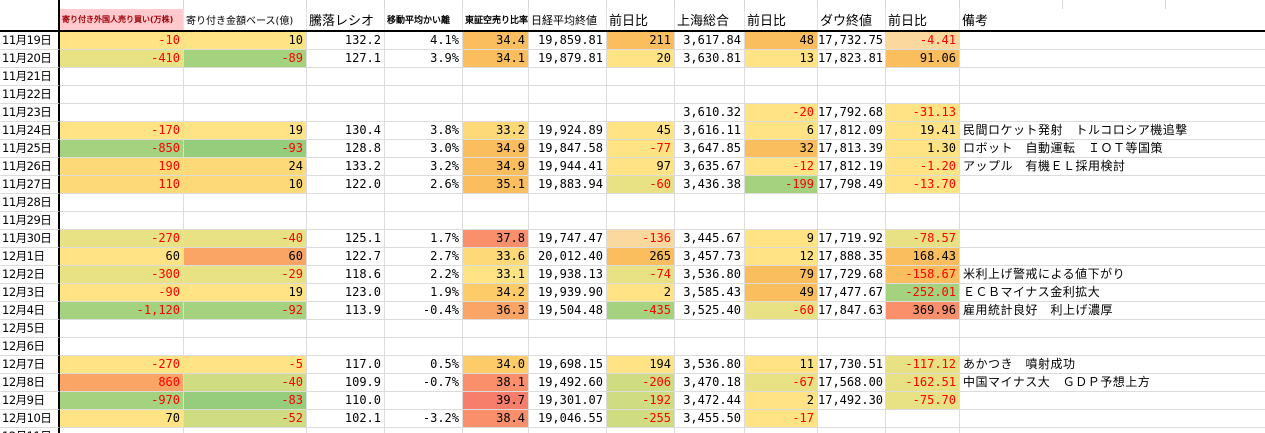 The image size is (1265, 433). I want to click on col-header-4: 移動平均かい離, so click(424, 19).